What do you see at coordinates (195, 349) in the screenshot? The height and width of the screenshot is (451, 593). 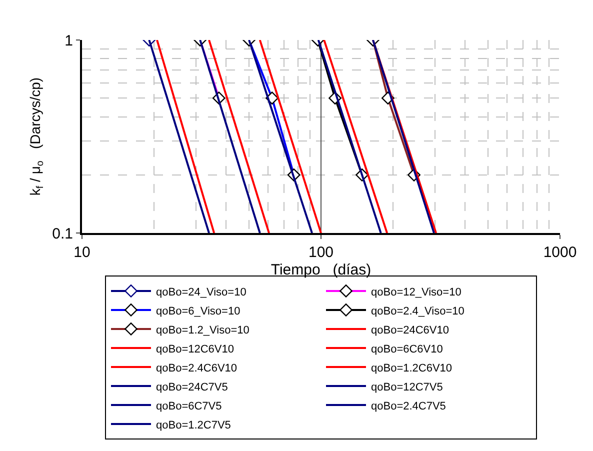 I see `legend-label: qoBo=12C6V10` at bounding box center [195, 349].